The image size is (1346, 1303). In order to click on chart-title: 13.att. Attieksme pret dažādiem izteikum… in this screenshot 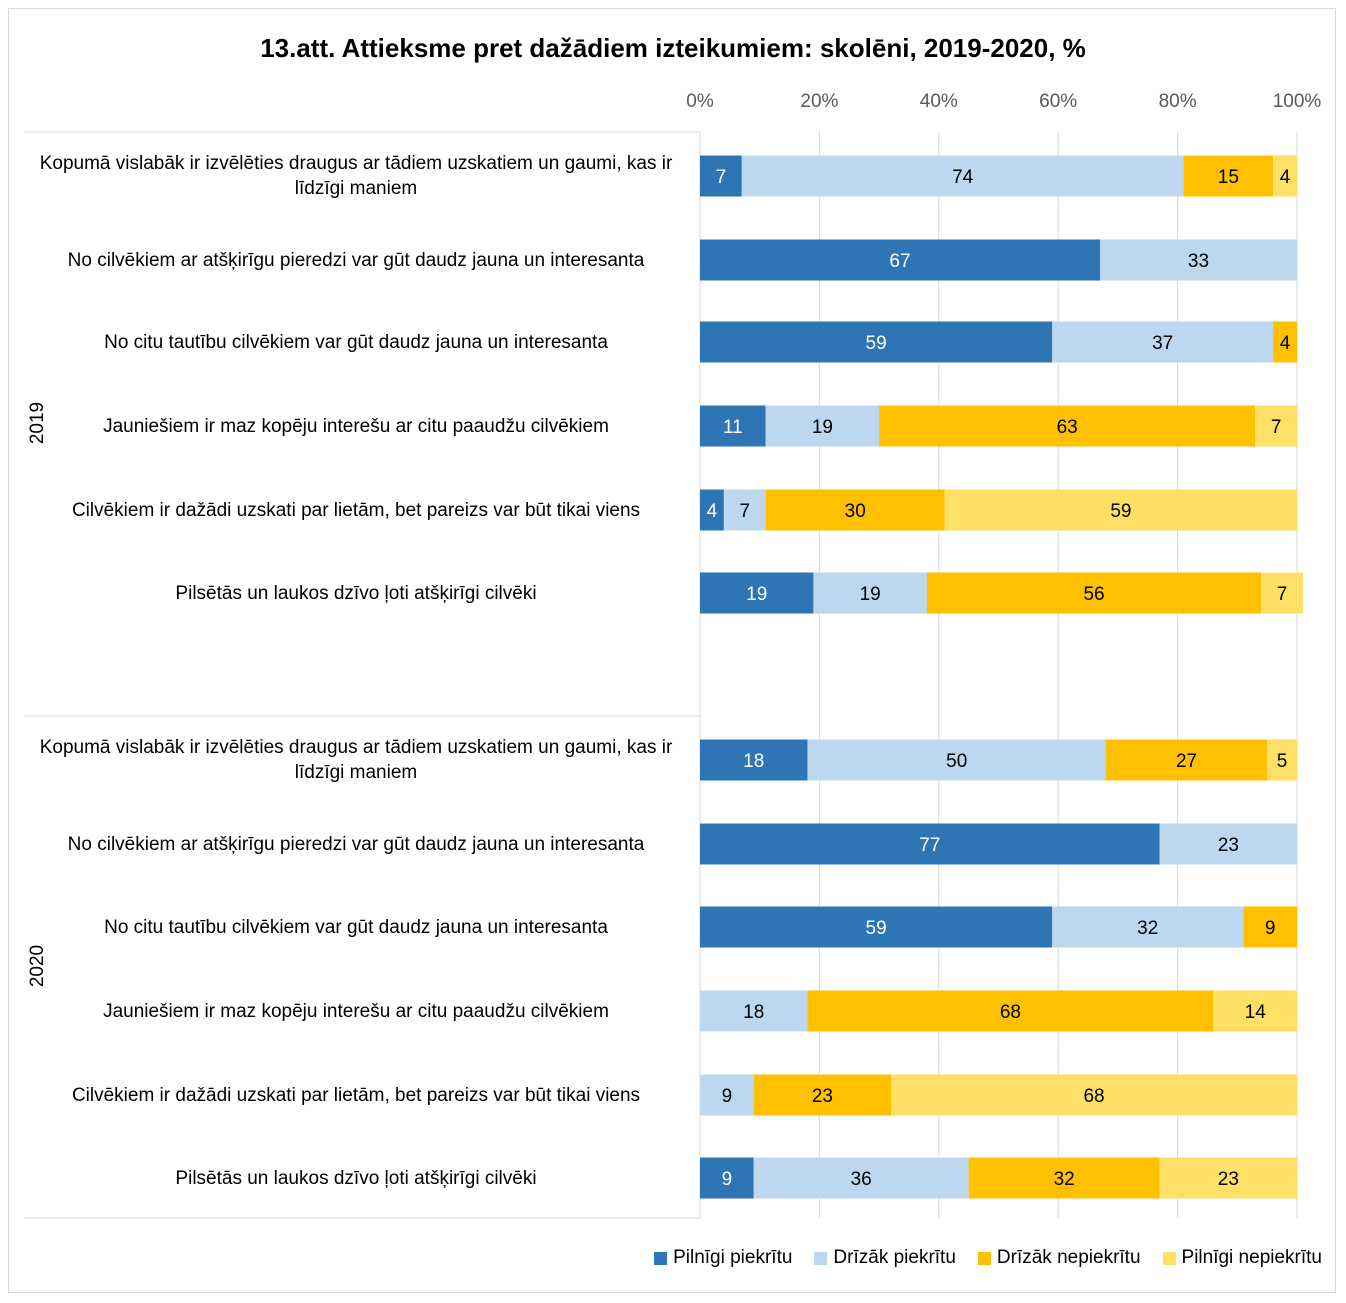, I will do `click(673, 48)`.